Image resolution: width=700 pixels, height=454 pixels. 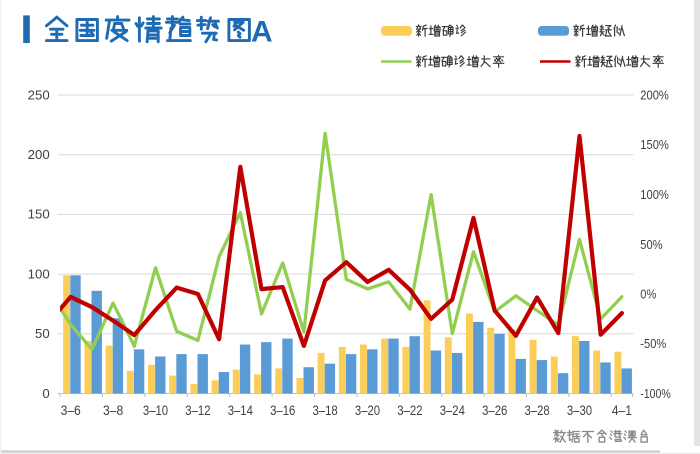 I want to click on svg-text: 3–6, so click(x=71, y=410).